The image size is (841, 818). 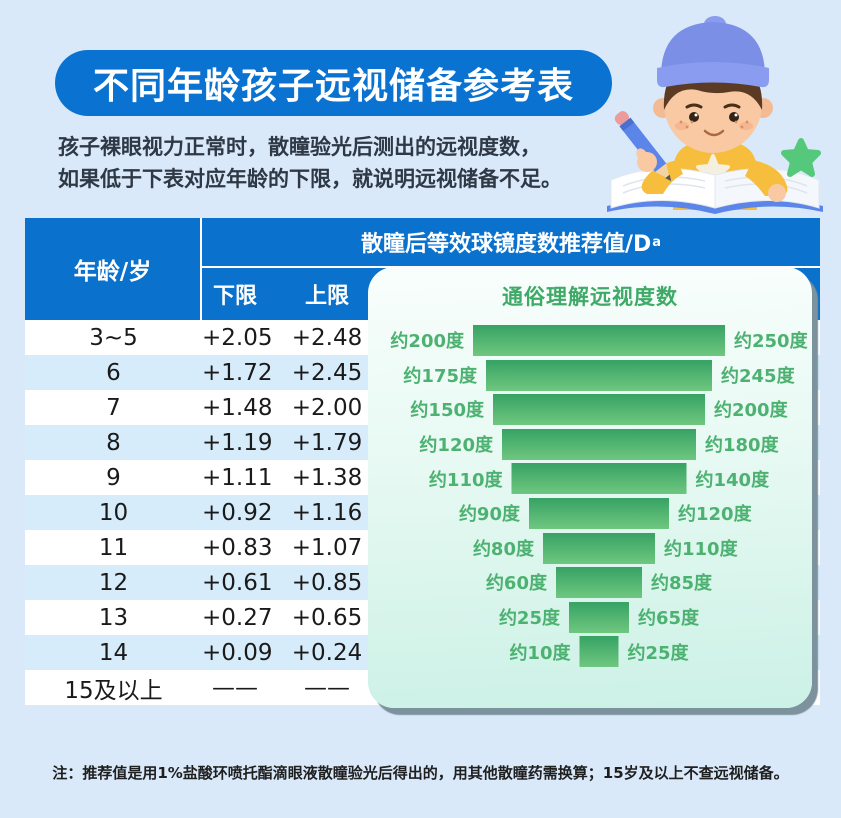 I want to click on lower-limit-cell: +2.05, so click(x=237, y=337).